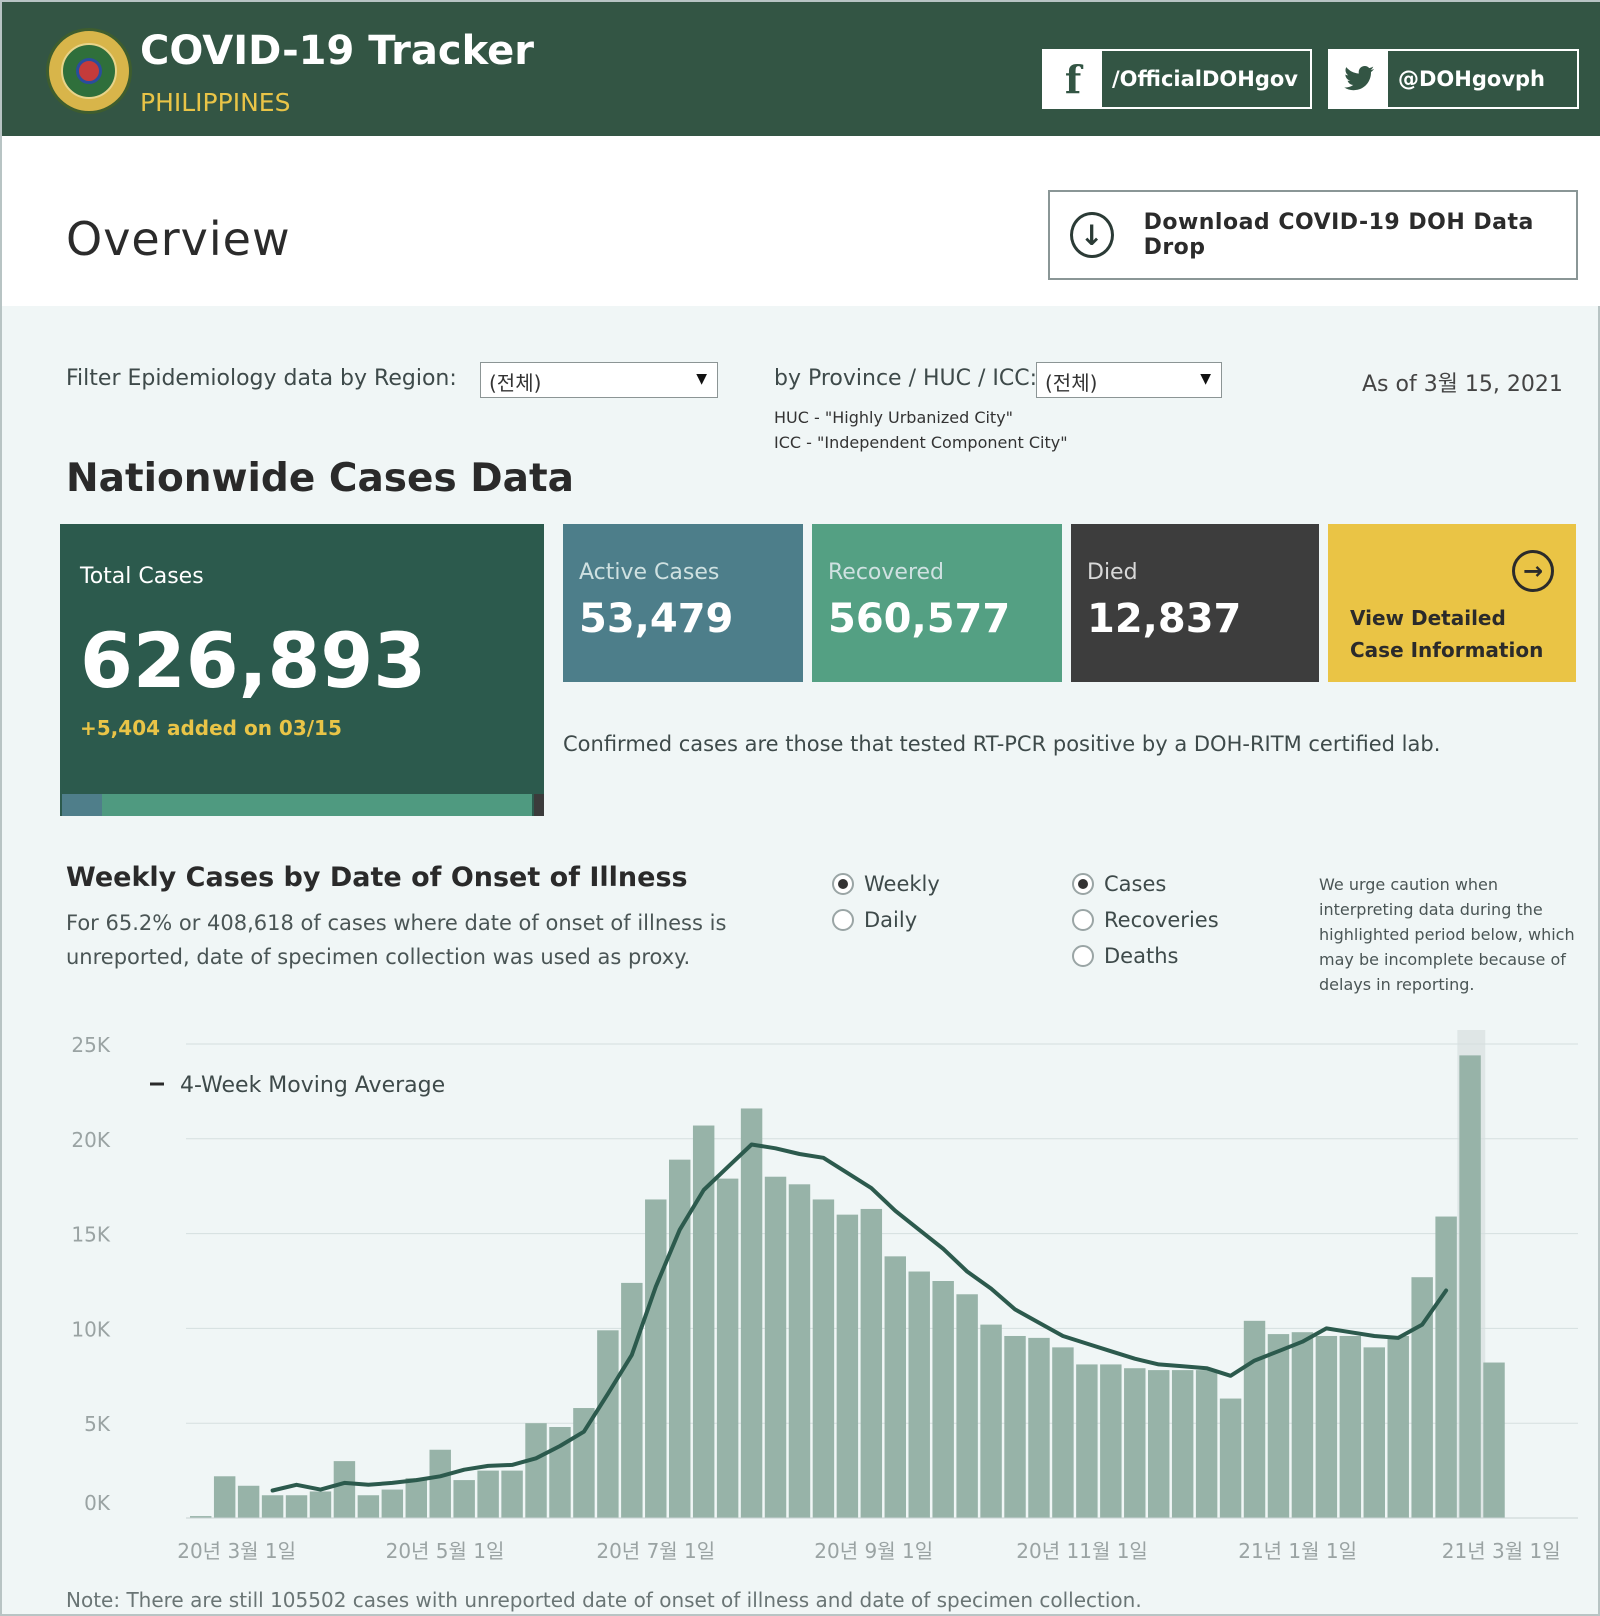  I want to click on total-cases-label: Total Cases, so click(142, 576).